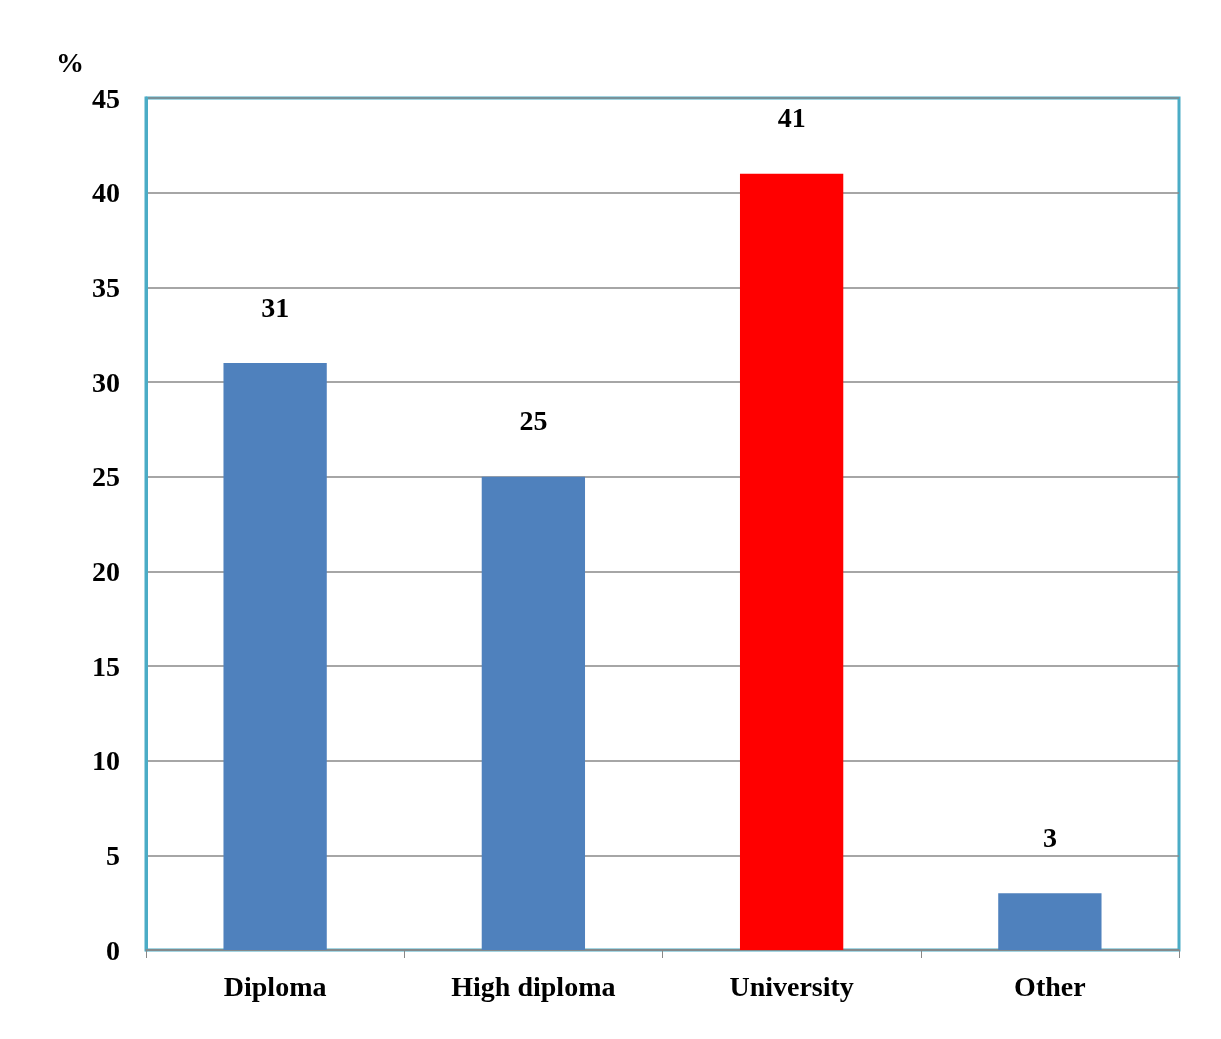  I want to click on y-tick-label: 20, so click(106, 571).